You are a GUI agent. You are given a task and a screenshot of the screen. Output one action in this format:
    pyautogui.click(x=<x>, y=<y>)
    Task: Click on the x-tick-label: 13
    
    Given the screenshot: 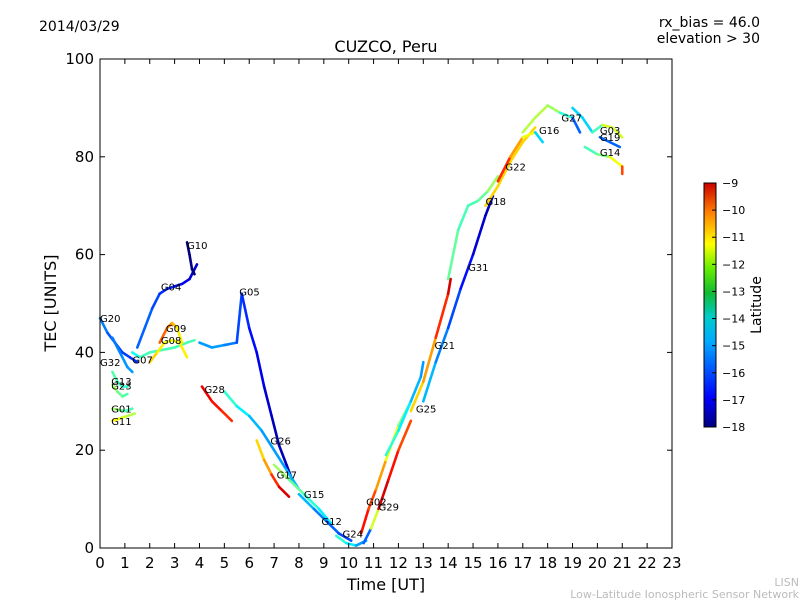 What is the action you would take?
    pyautogui.click(x=423, y=563)
    